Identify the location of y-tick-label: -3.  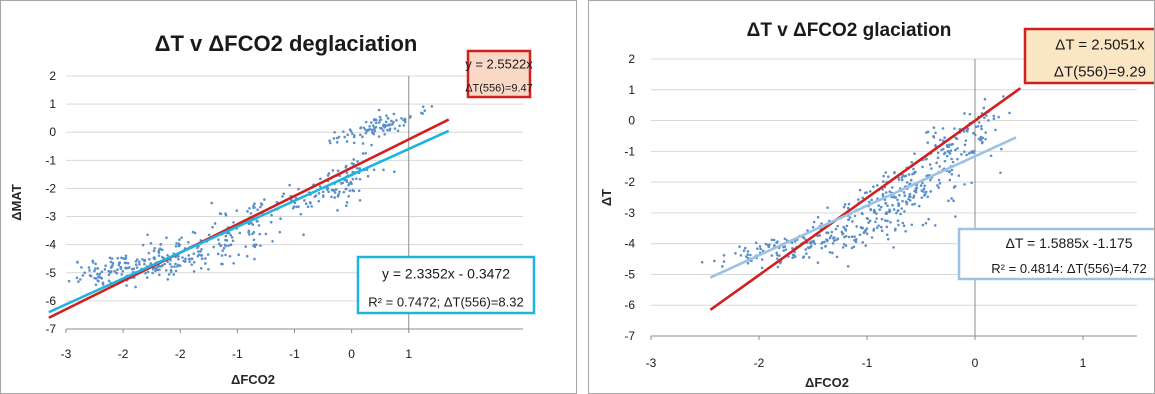
(50, 217).